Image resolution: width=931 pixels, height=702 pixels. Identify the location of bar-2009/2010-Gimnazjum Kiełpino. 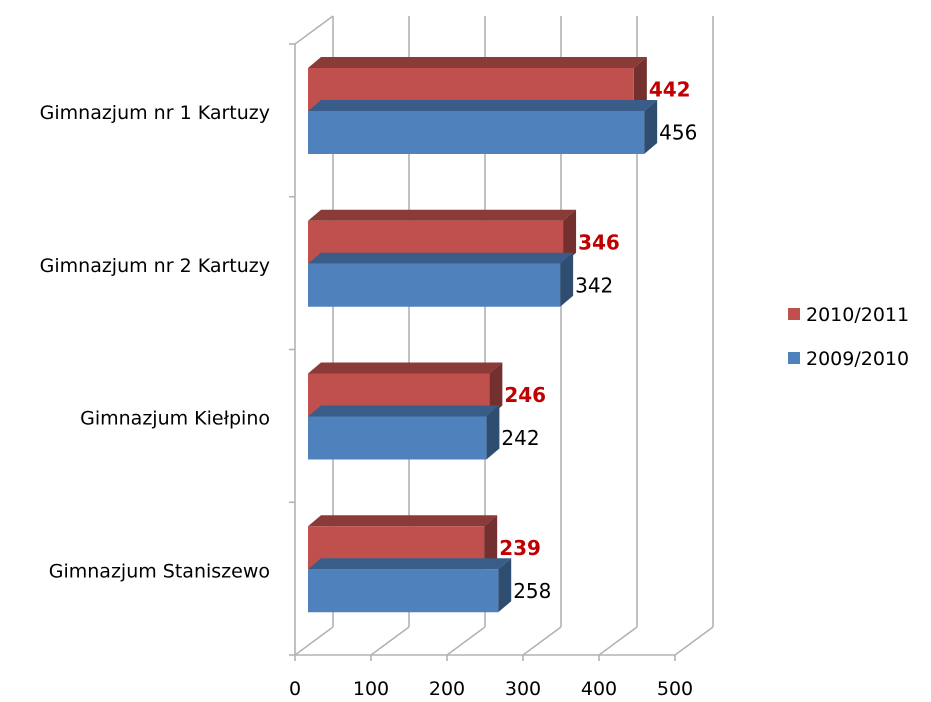
(404, 432).